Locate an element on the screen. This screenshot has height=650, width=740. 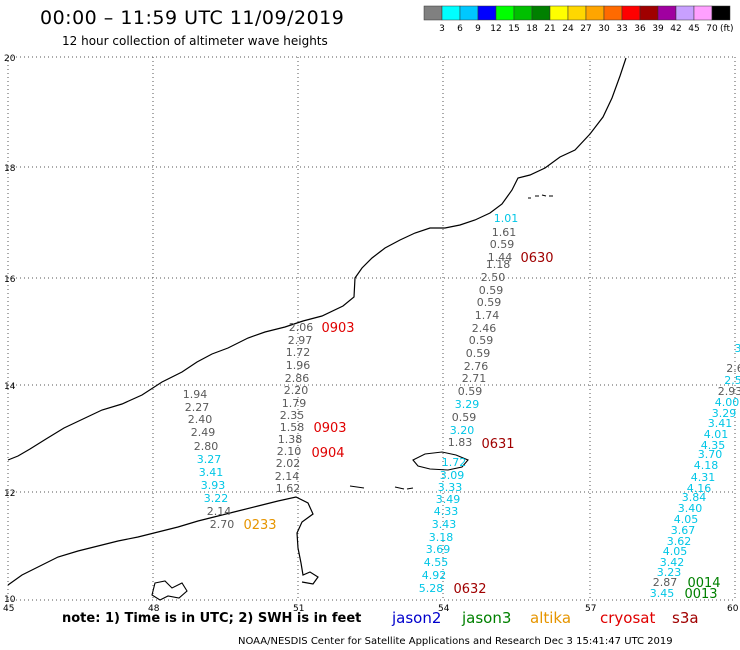
legend-label: 36 is located at coordinates (640, 29).